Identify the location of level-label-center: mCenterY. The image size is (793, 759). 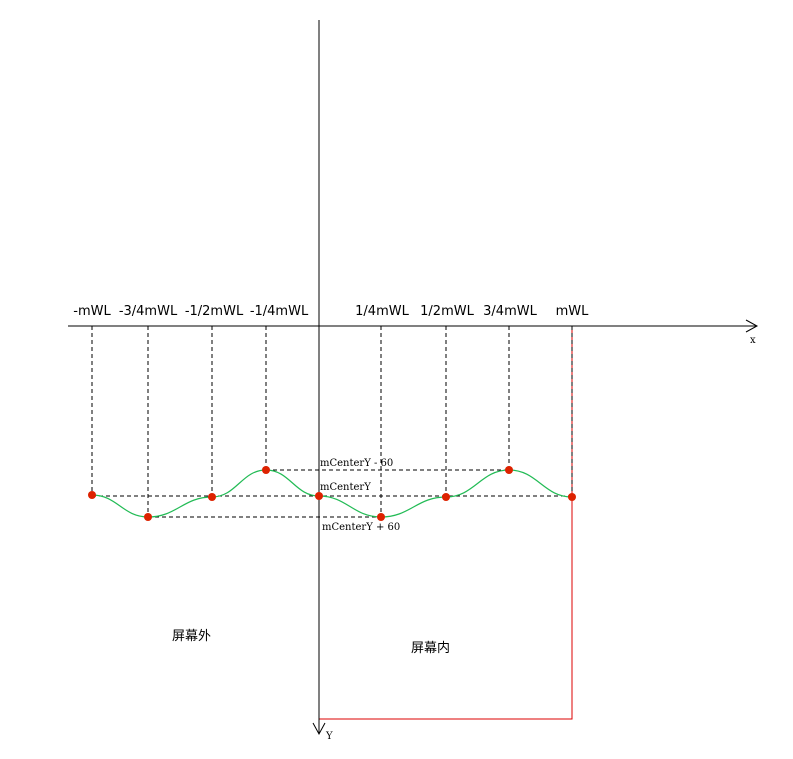
(345, 487).